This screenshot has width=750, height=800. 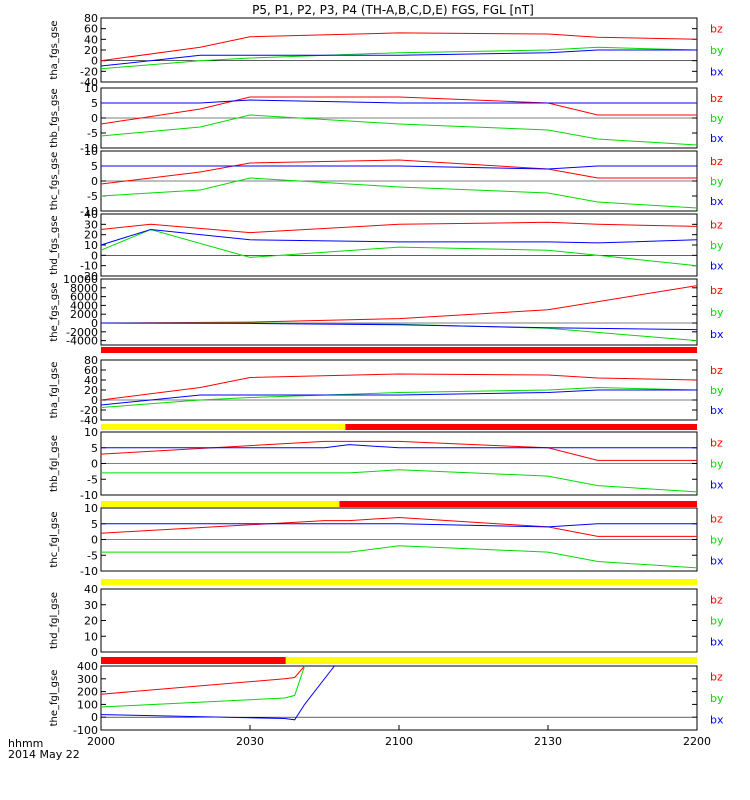 I want to click on panel-thc_fgl_gse: -10 -5 0 5 10 thc_fgl_gse bz by bx, so click(x=386, y=540).